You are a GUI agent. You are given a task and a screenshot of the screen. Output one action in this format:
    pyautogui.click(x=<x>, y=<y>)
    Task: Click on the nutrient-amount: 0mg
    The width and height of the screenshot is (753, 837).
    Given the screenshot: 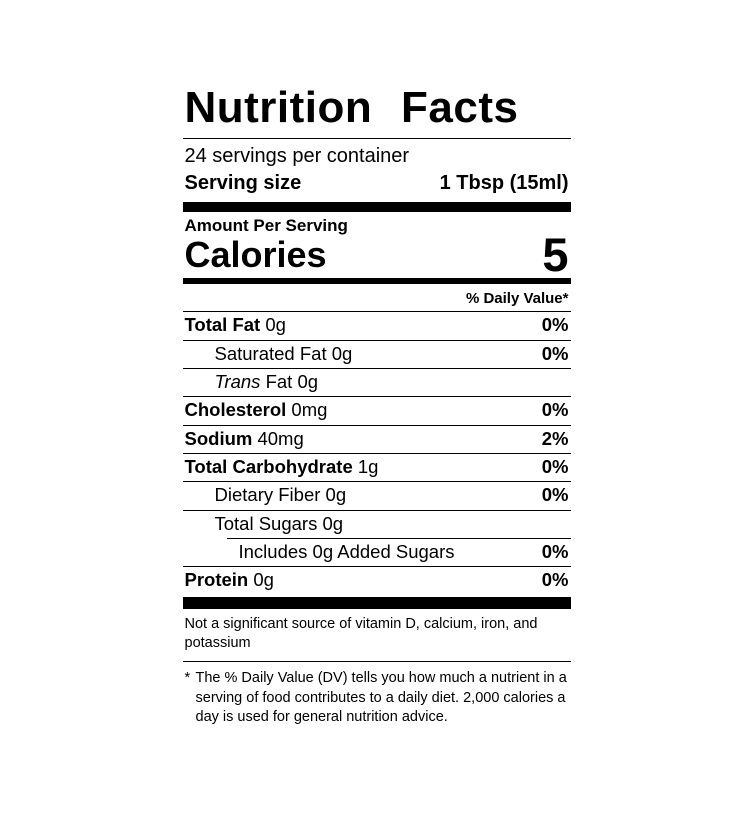 What is the action you would take?
    pyautogui.click(x=309, y=410)
    